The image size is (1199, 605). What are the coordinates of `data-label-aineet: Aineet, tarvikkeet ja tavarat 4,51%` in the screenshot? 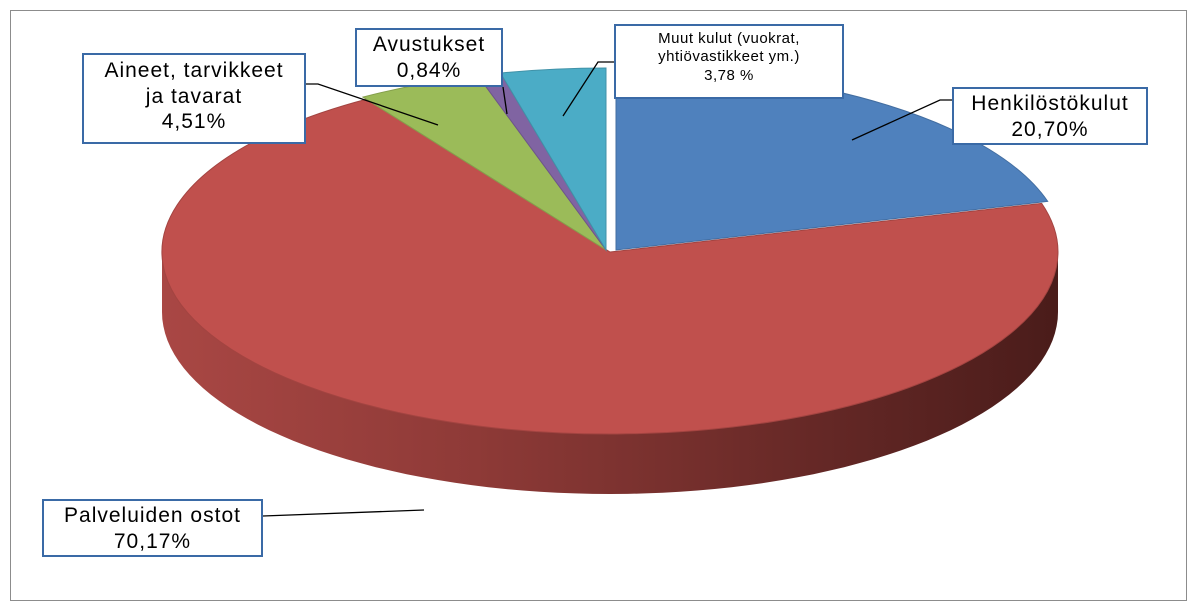 It's located at (194, 98).